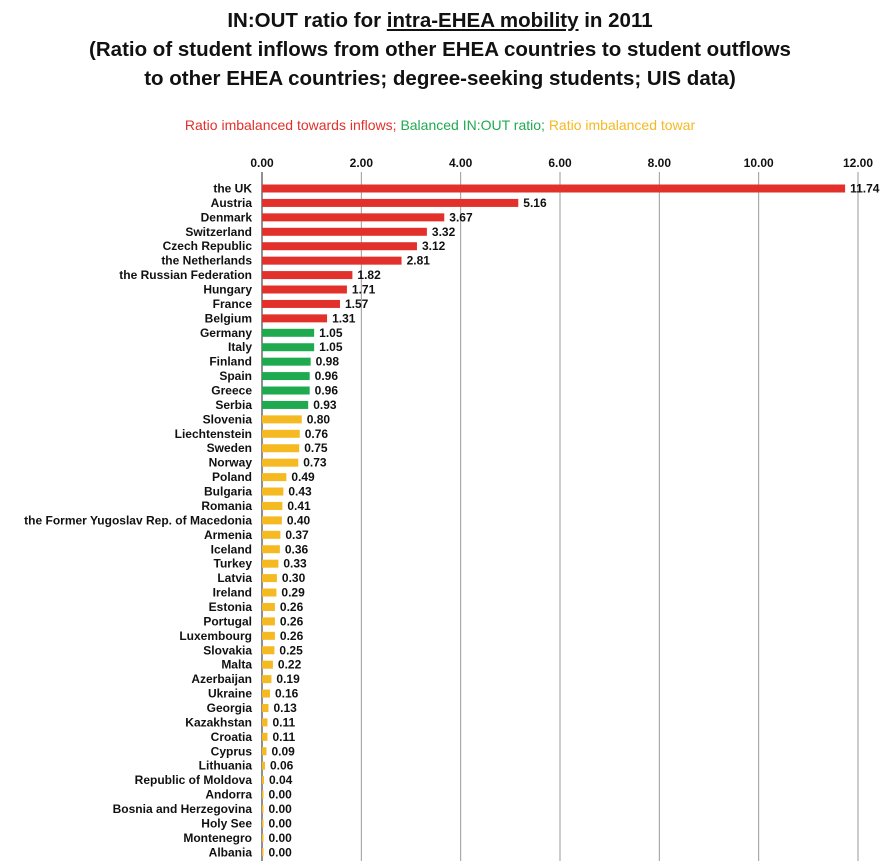  Describe the element at coordinates (295, 564) in the screenshot. I see `data-label: 0.33` at that location.